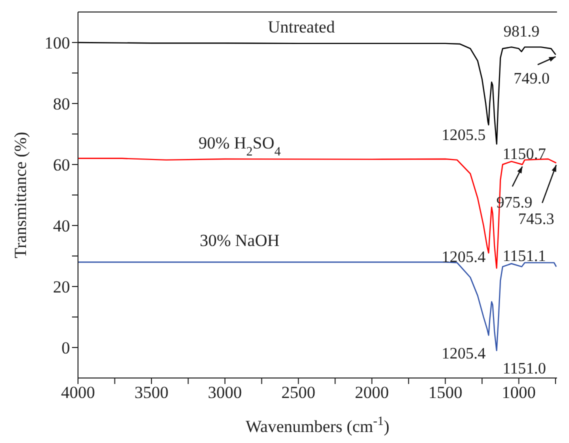 This screenshot has height=443, width=569. I want to click on x-tick-label: 4000, so click(78, 392).